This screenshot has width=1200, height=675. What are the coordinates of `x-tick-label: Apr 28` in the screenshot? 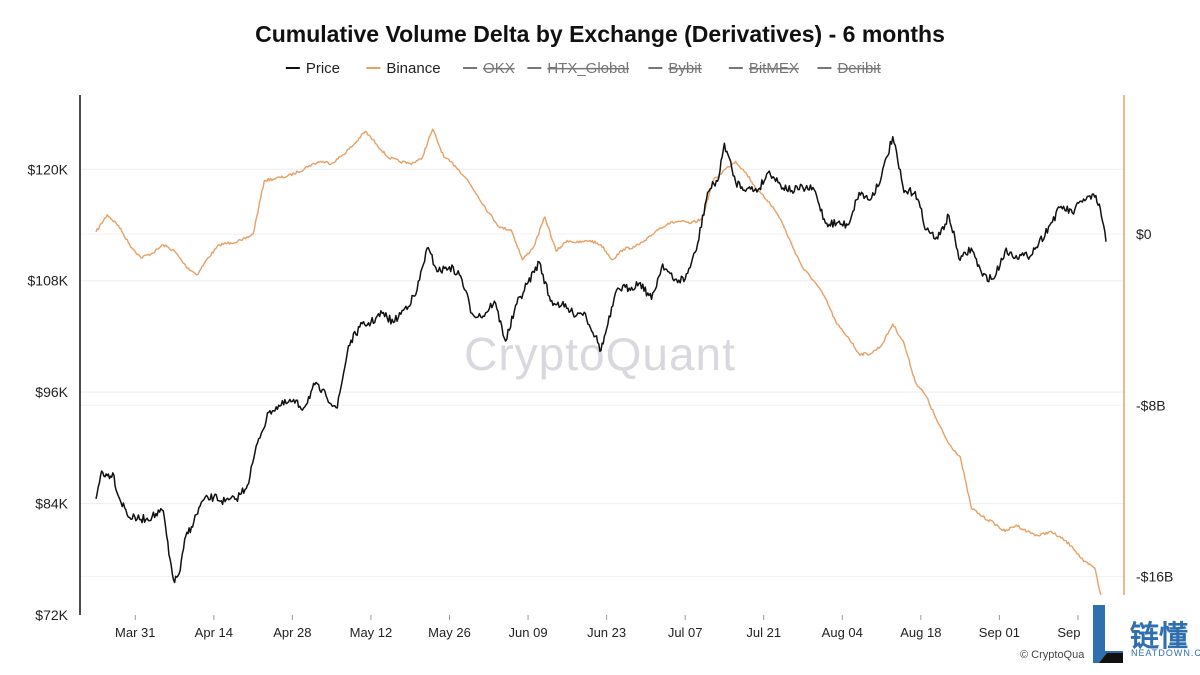 It's located at (292, 632).